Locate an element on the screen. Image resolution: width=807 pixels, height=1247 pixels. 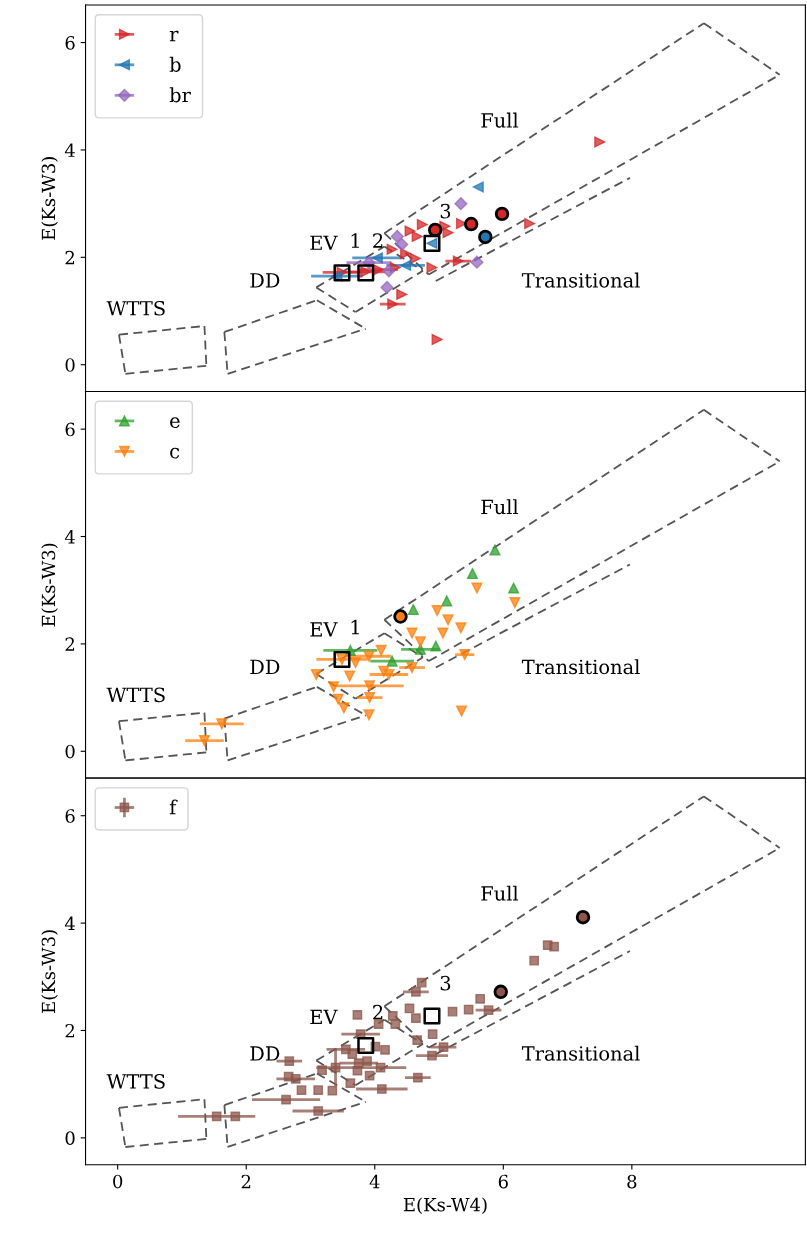
x-axis-title: E(Ks-W4) is located at coordinates (445, 1205).